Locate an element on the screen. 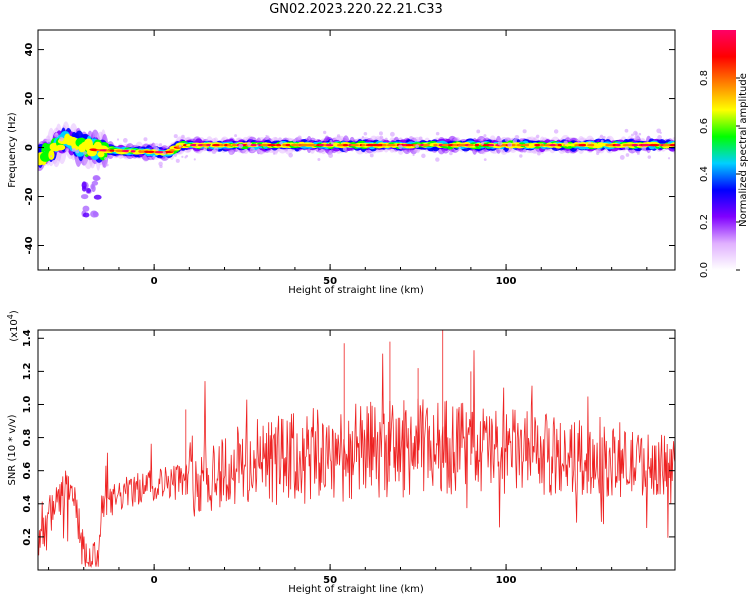 The image size is (750, 600). snr-x-tick-label: 50 is located at coordinates (330, 580).